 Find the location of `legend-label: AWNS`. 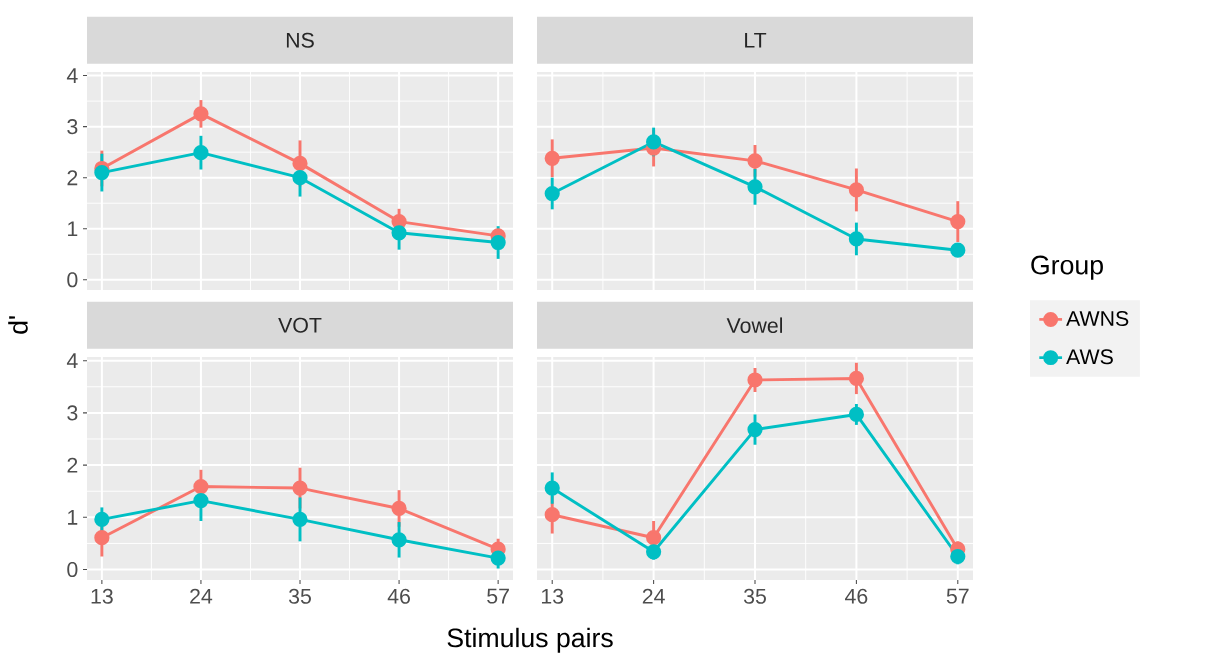

legend-label: AWNS is located at coordinates (1097, 318).